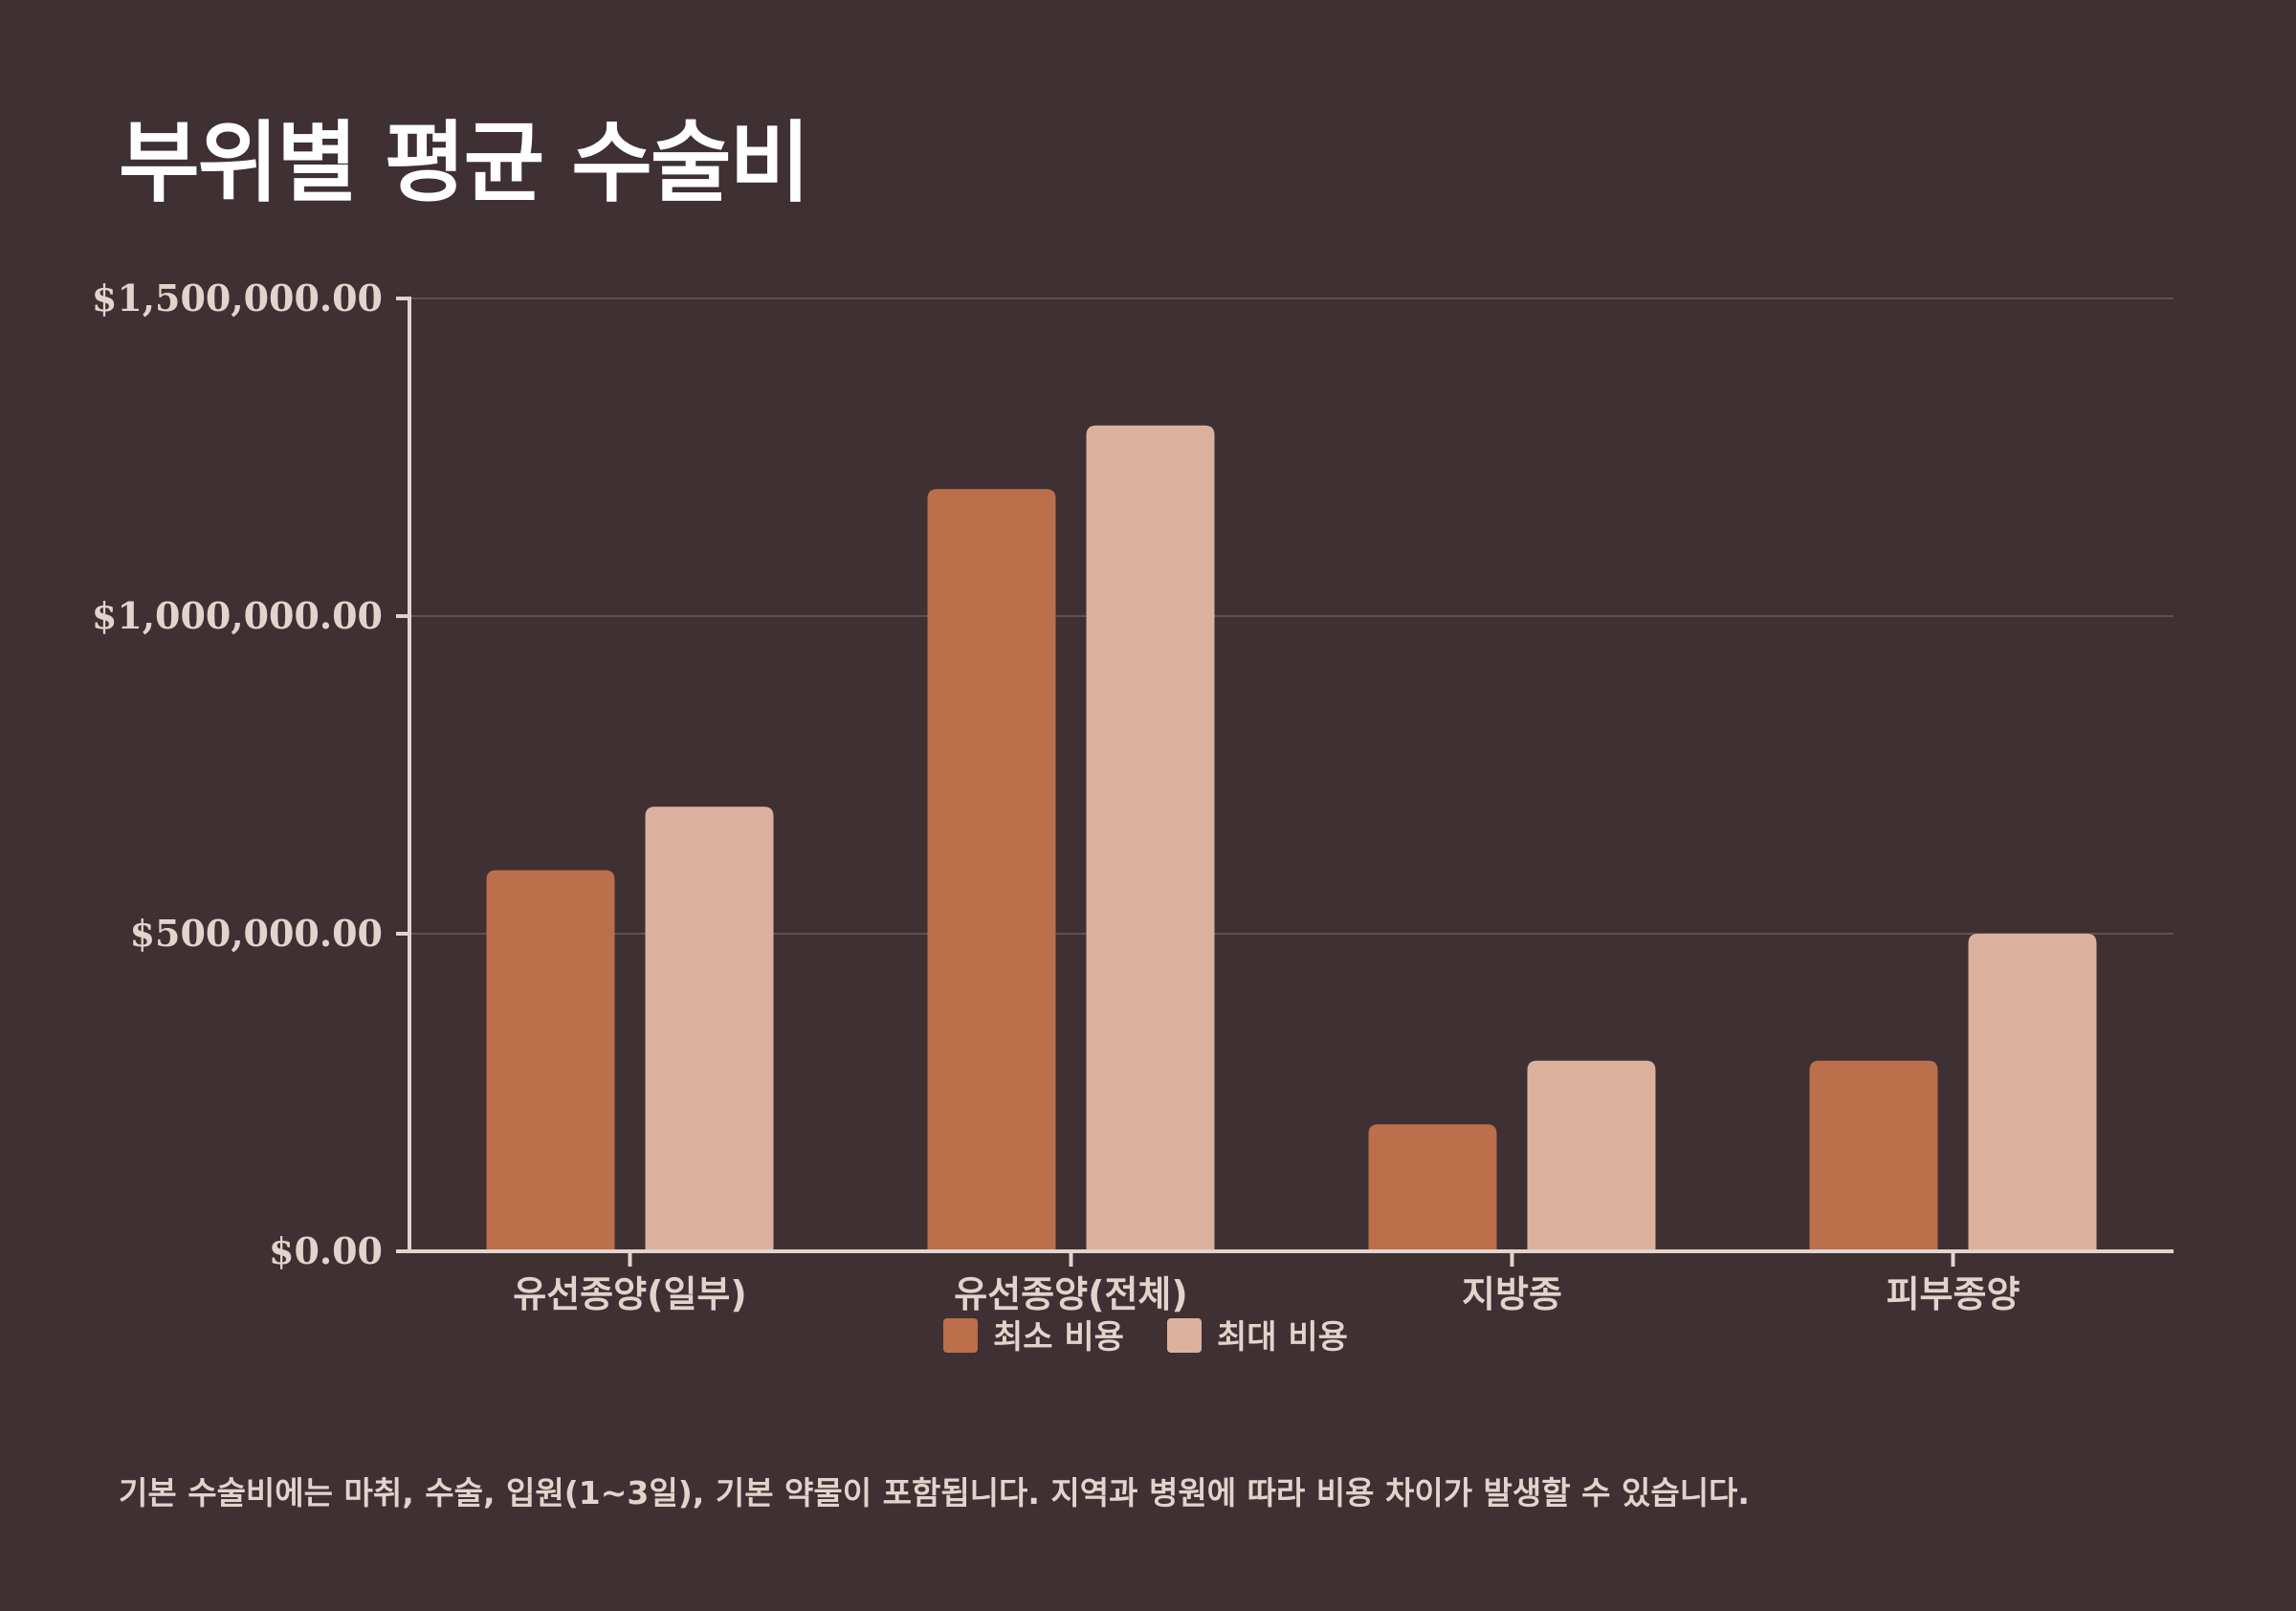  I want to click on x-categories: 유선종양(일부) 유선종양(전체) 지방종 피부종양, so click(1267, 1283).